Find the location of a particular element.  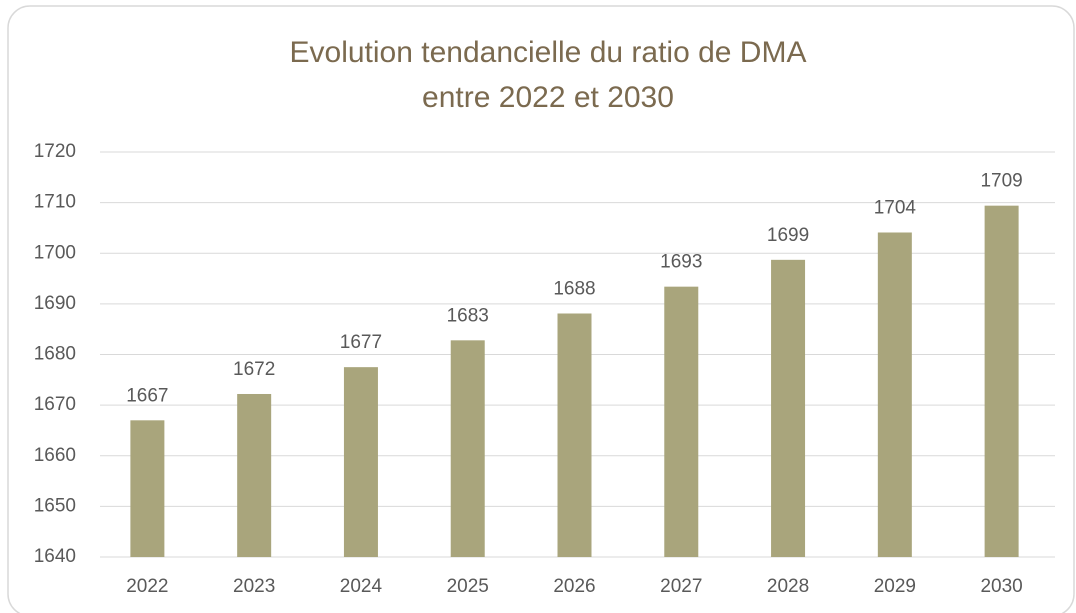

y-tick-label: 1680 is located at coordinates (55, 354).